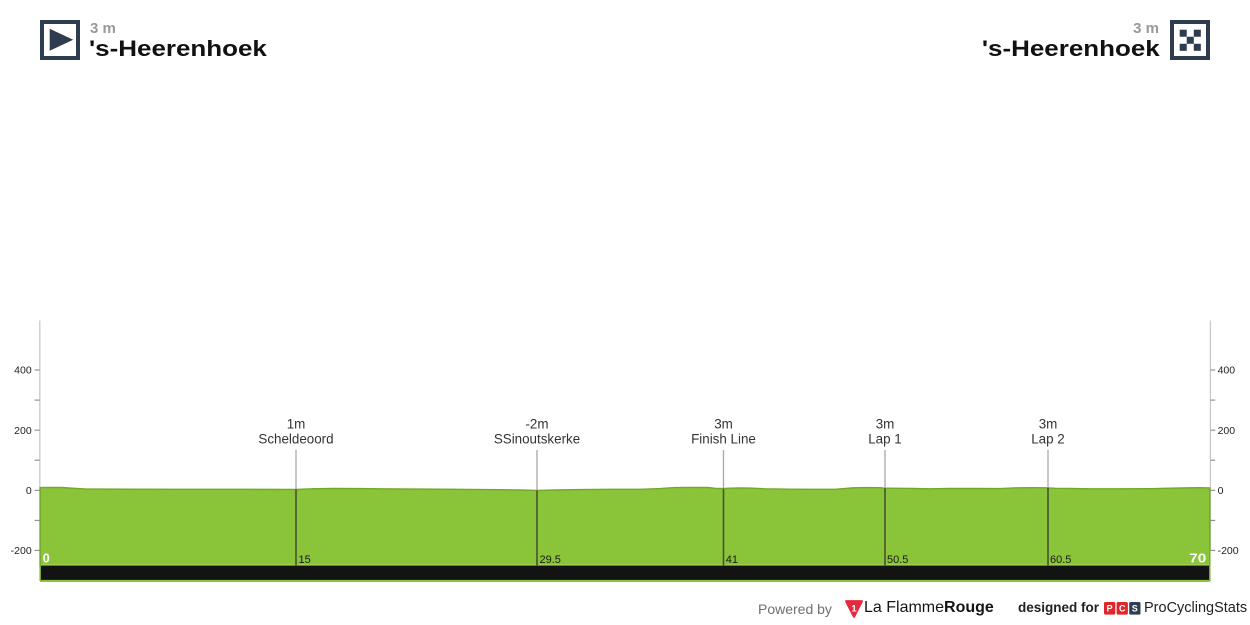 This screenshot has height=625, width=1250. I want to click on svg-text: 1m, so click(296, 423).